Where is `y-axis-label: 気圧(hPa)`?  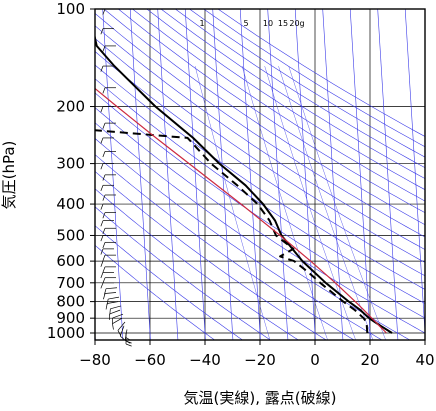
y-axis-label: 気圧(hPa) is located at coordinates (9, 175).